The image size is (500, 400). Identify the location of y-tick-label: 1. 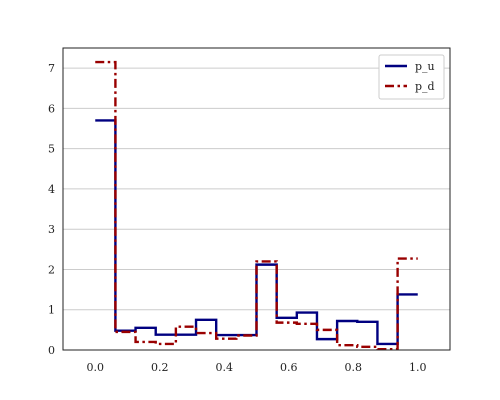
(51, 310).